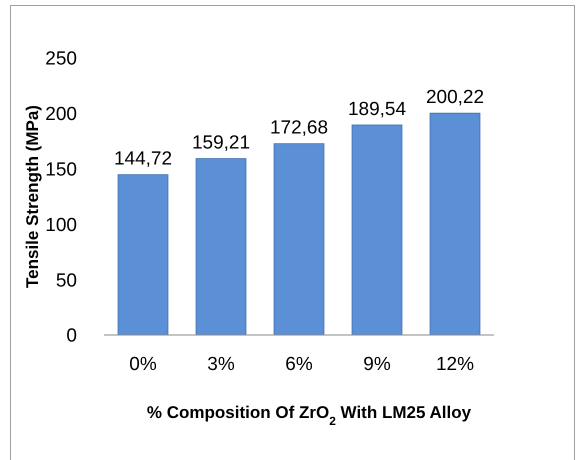 The width and height of the screenshot is (582, 460). I want to click on y-tick-label: 200, so click(61, 115).